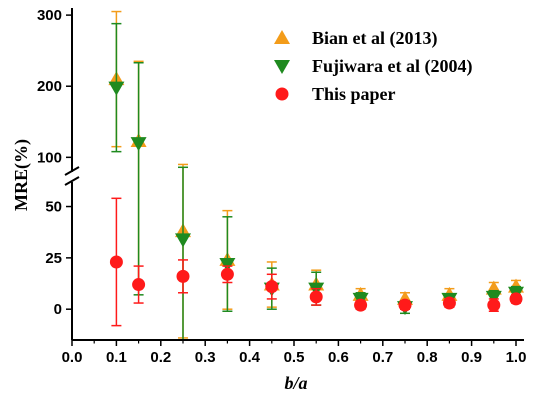 The height and width of the screenshot is (411, 550). I want to click on y-tick-label: 300, so click(49, 15).